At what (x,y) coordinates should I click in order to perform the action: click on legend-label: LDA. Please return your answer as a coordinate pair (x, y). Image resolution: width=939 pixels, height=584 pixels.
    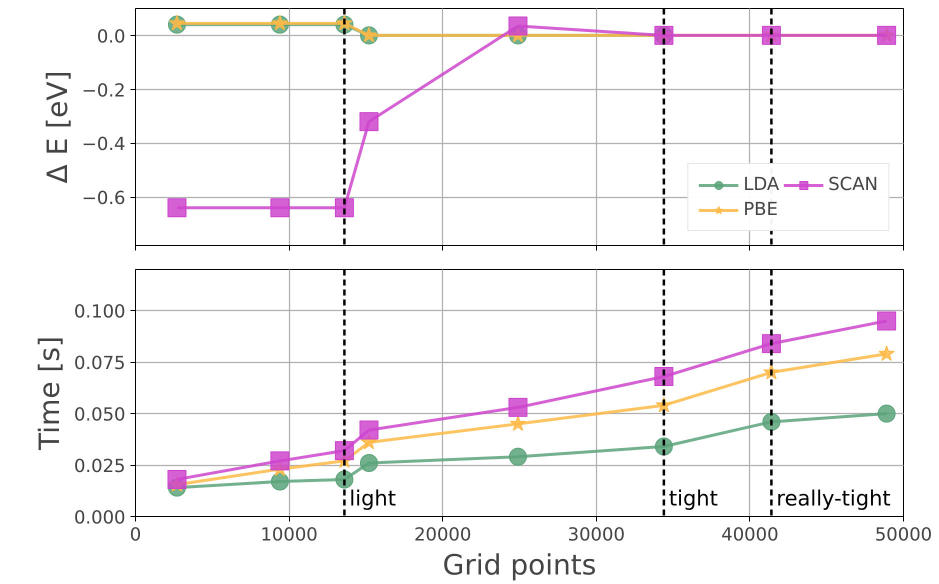
    Looking at the image, I should click on (761, 184).